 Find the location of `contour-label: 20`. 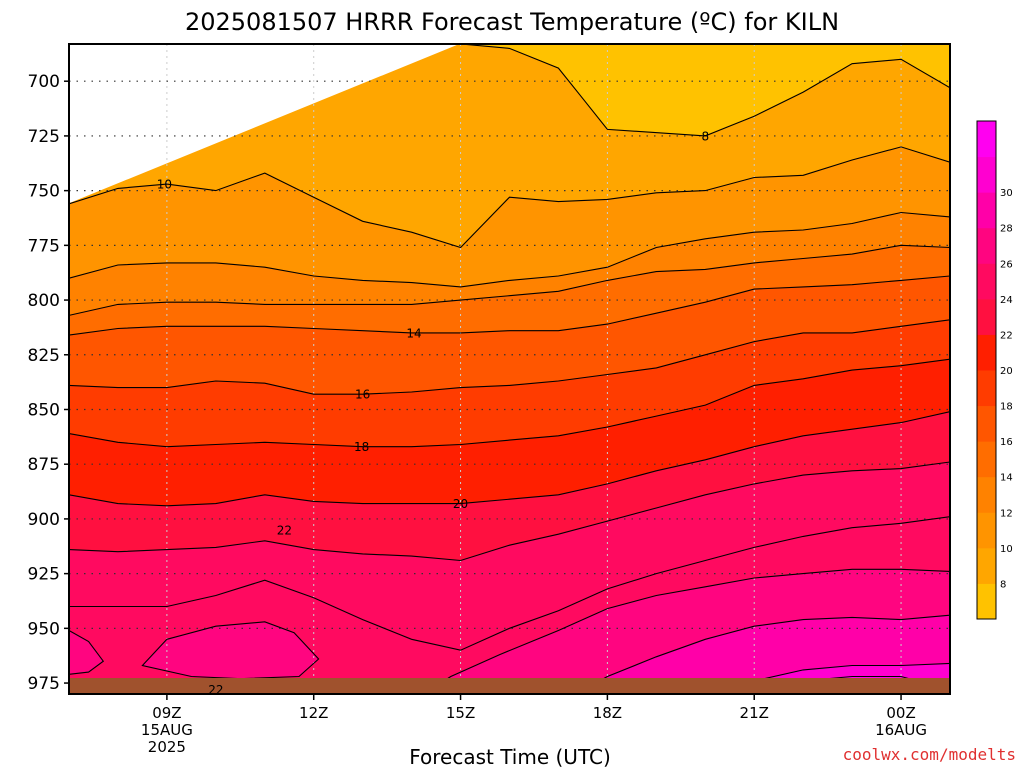

contour-label: 20 is located at coordinates (460, 504).